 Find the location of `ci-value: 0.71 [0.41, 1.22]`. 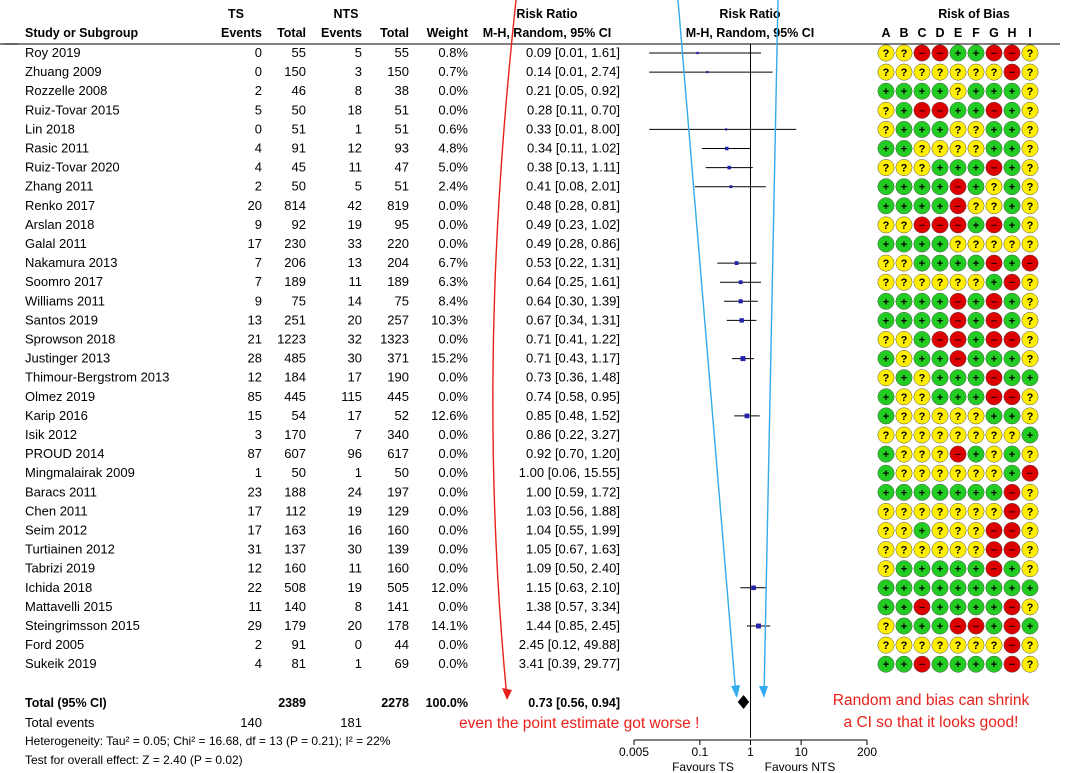

ci-value: 0.71 [0.41, 1.22] is located at coordinates (573, 339).